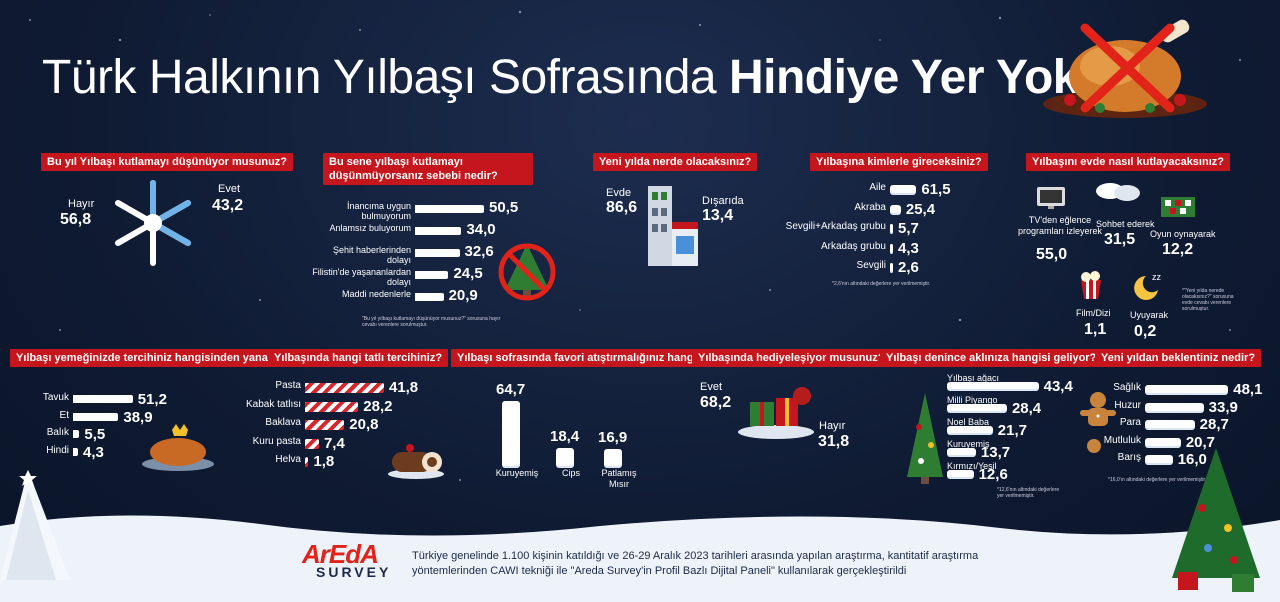  What do you see at coordinates (481, 229) in the screenshot?
I see `q2-bar-value: 34,0` at bounding box center [481, 229].